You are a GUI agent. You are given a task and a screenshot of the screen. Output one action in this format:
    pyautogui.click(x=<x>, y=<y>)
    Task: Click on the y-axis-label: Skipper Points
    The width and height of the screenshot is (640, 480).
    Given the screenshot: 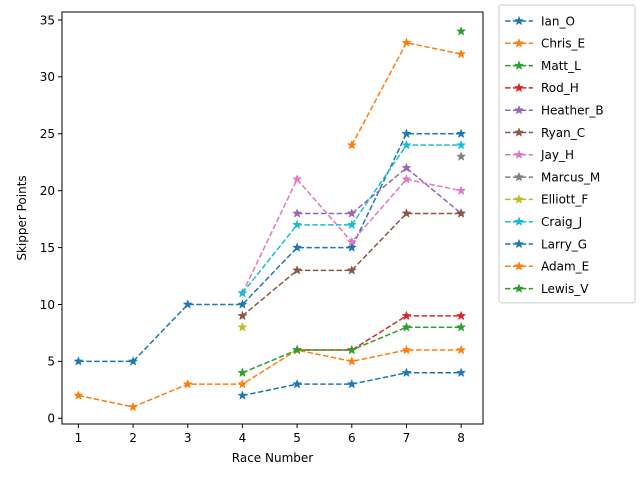 What is the action you would take?
    pyautogui.click(x=22, y=217)
    